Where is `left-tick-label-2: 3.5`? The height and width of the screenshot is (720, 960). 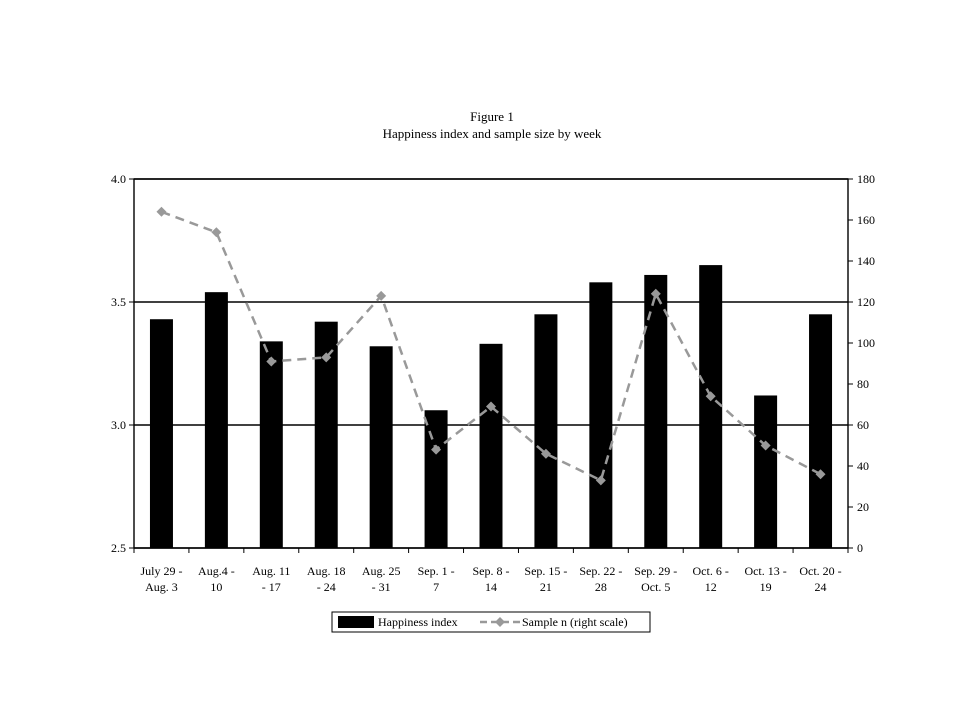
left-tick-label-2: 3.5 is located at coordinates (118, 302).